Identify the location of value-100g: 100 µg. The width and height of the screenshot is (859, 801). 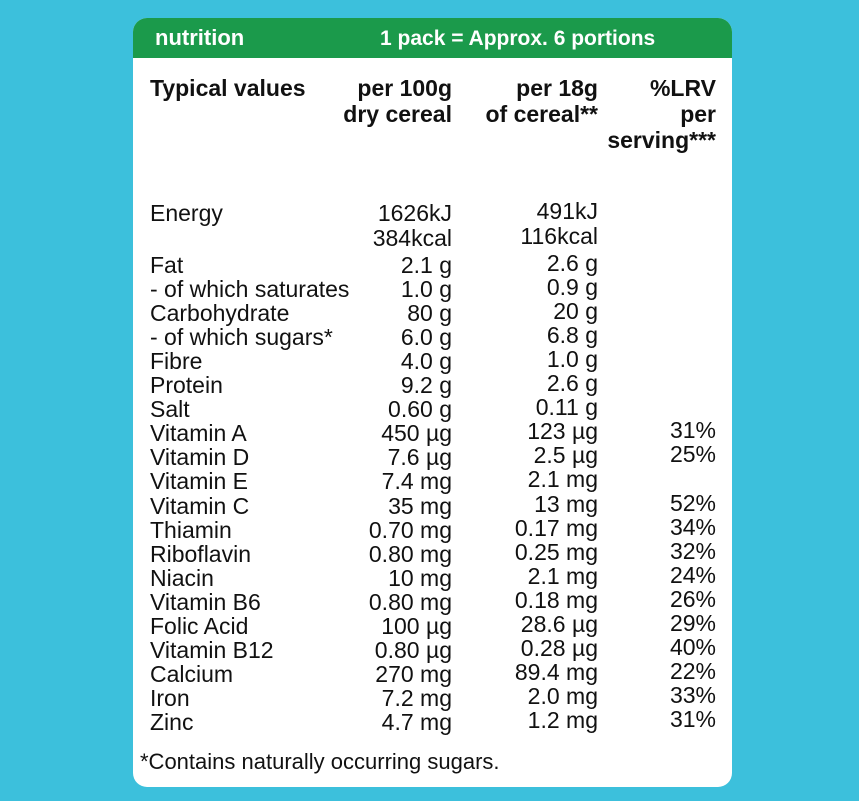
(416, 625).